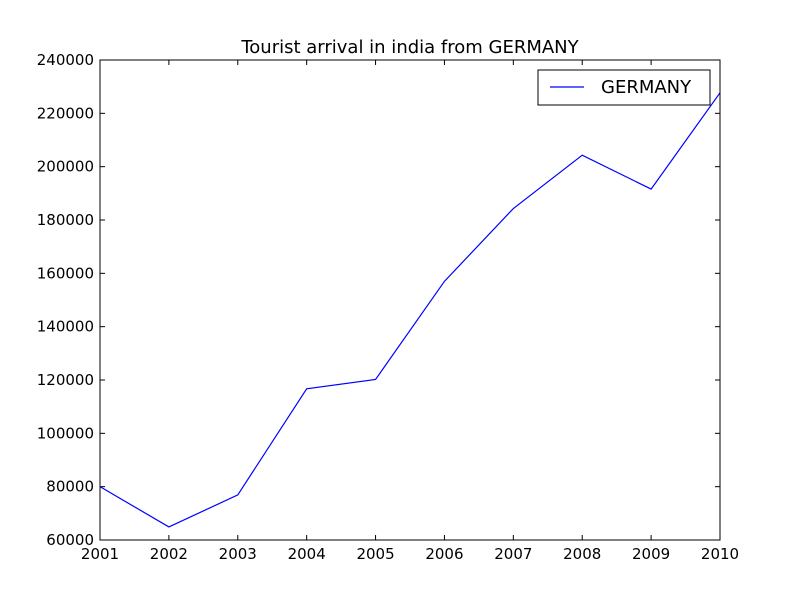  Describe the element at coordinates (65, 327) in the screenshot. I see `y-tick-label: 140000` at that location.